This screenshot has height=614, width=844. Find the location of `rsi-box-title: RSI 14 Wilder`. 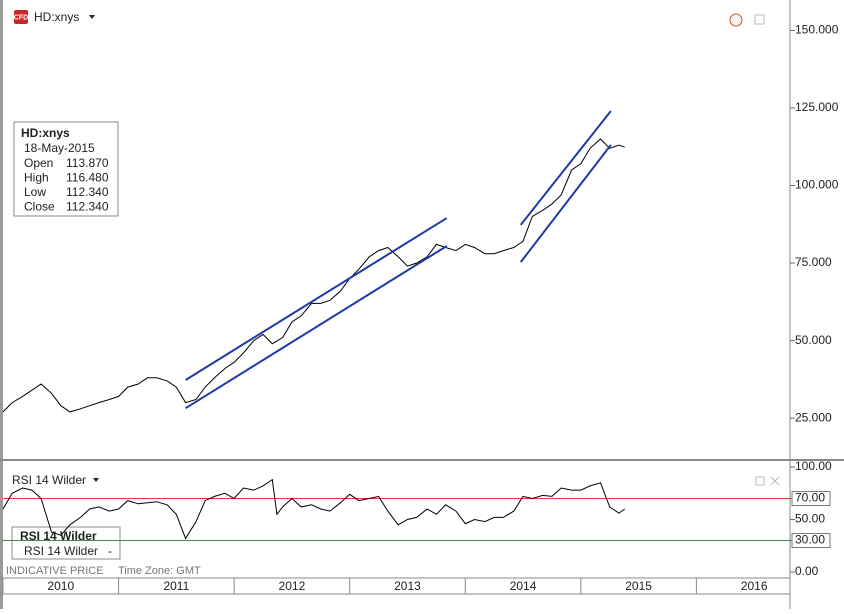

rsi-box-title: RSI 14 Wilder is located at coordinates (58, 536).